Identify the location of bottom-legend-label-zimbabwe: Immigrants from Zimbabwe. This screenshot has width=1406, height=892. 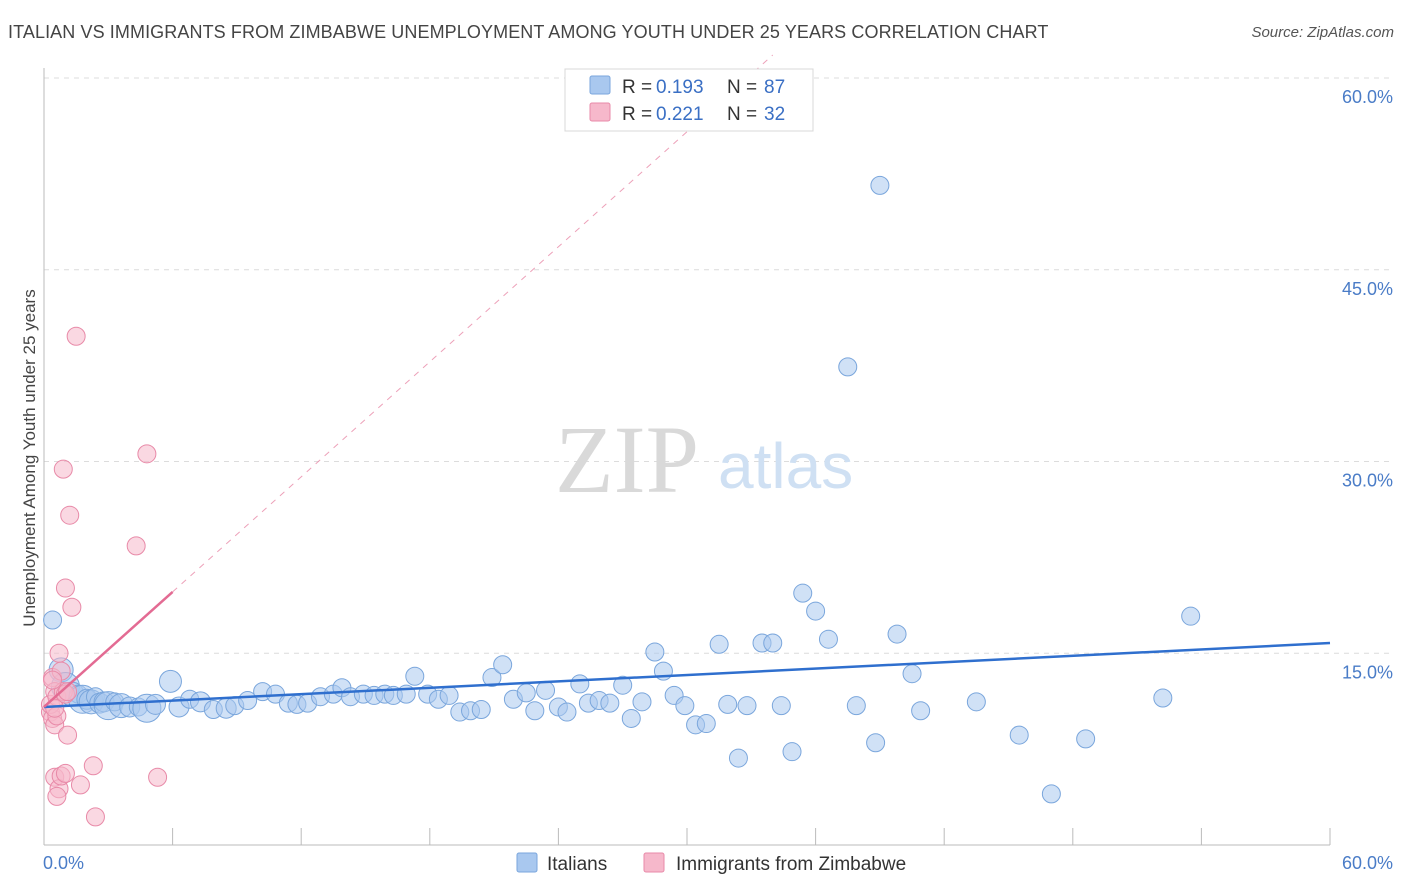
(791, 864).